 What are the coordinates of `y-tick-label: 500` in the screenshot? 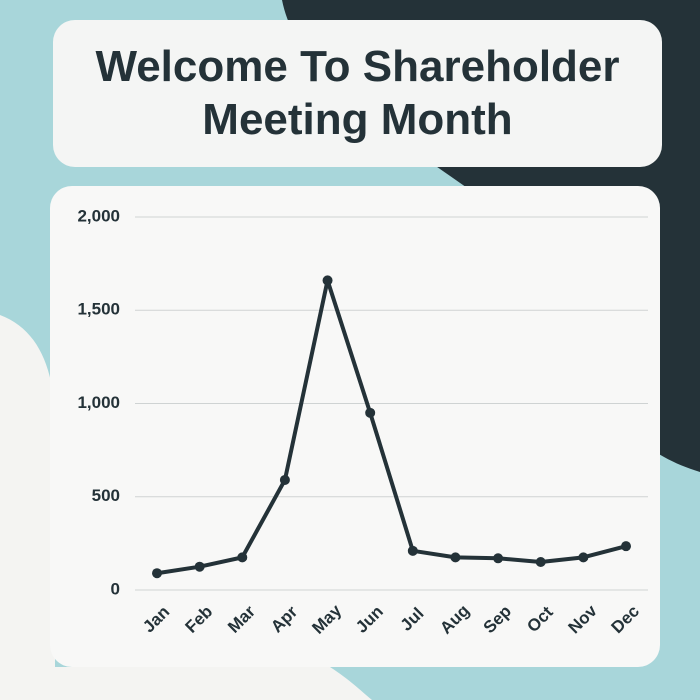 It's located at (106, 495).